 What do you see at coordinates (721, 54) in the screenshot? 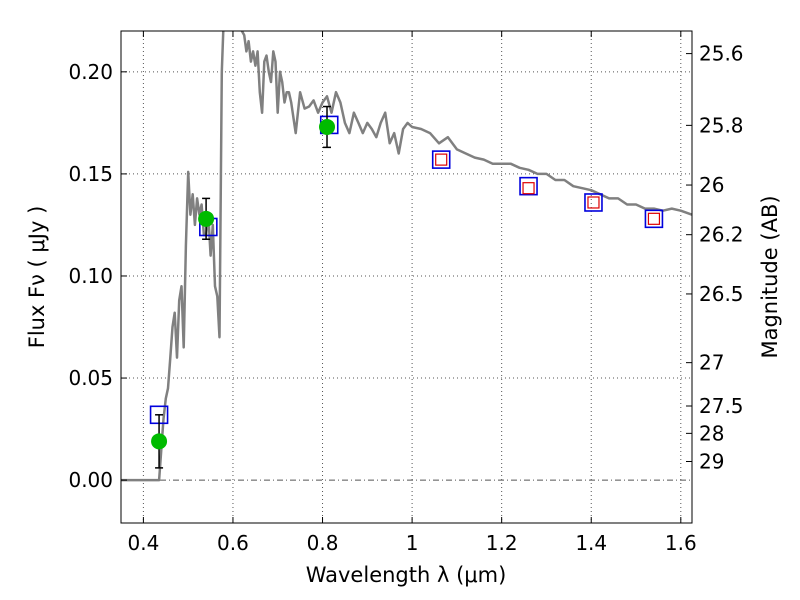
I see `mag-tick-label: 25.6` at bounding box center [721, 54].